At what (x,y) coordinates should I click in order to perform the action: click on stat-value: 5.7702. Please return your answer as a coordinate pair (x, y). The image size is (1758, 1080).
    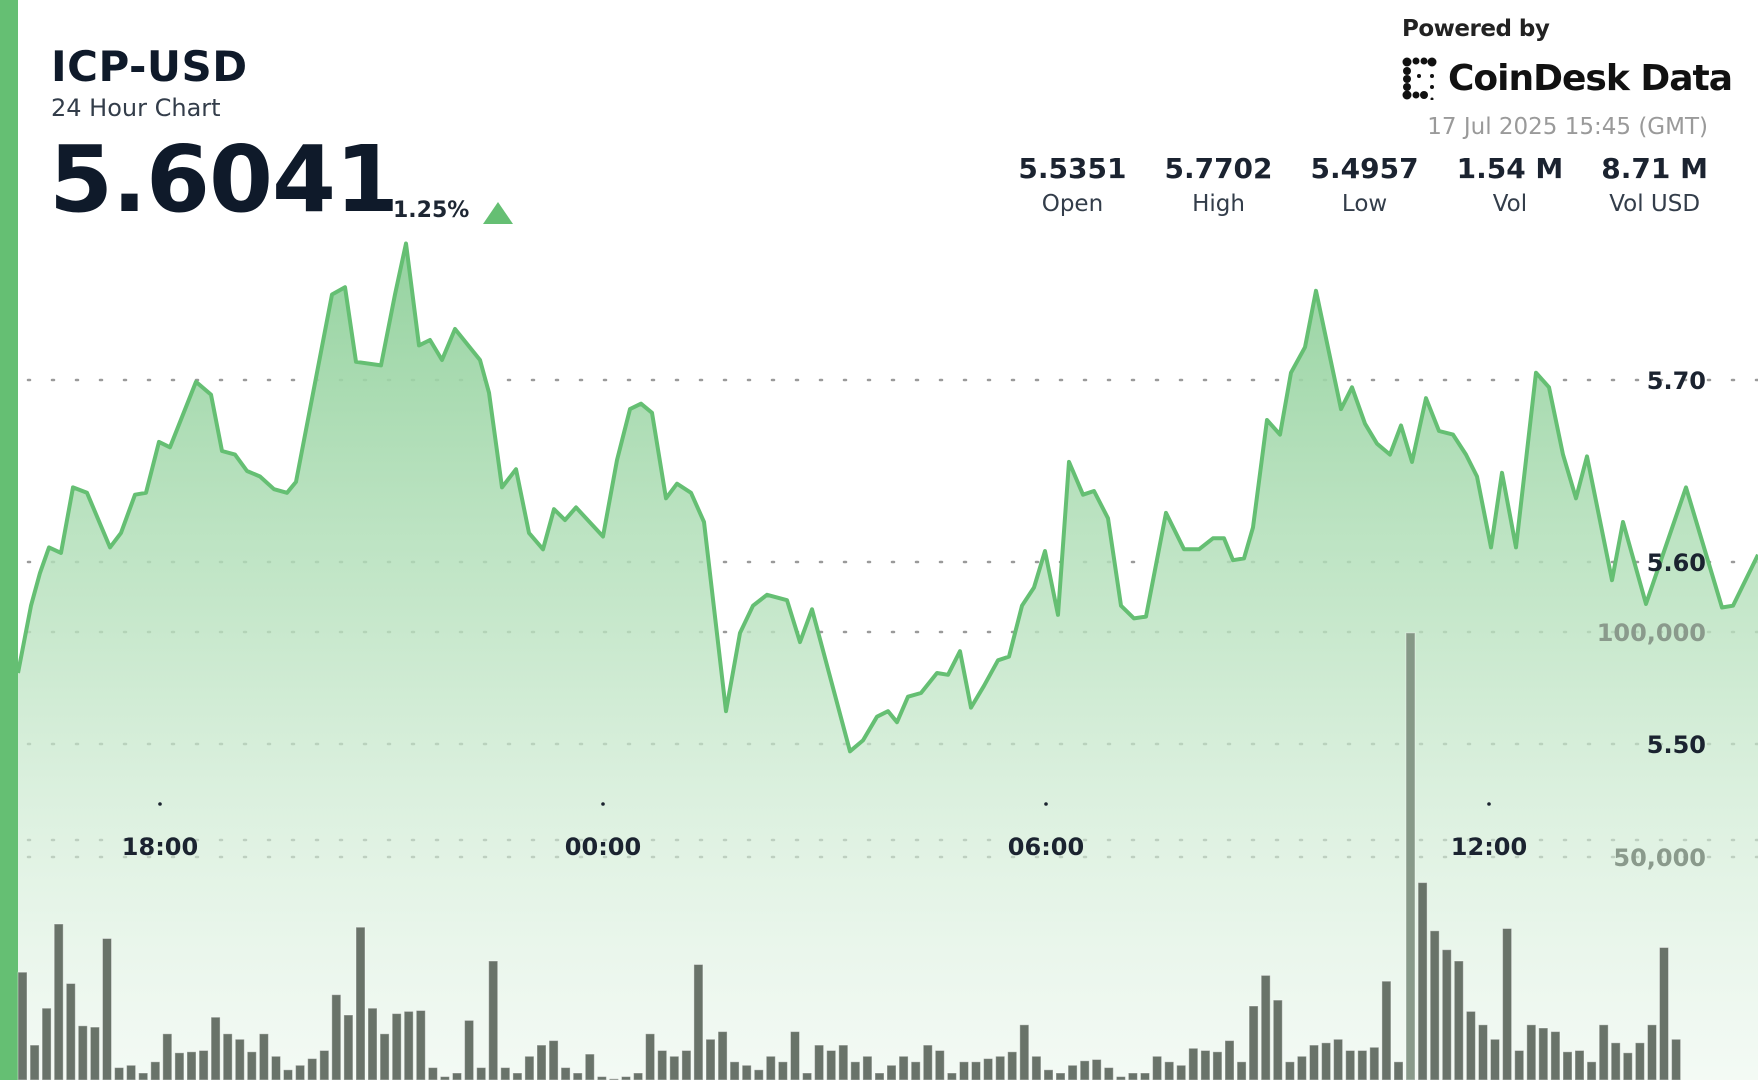
    Looking at the image, I should click on (1218, 168).